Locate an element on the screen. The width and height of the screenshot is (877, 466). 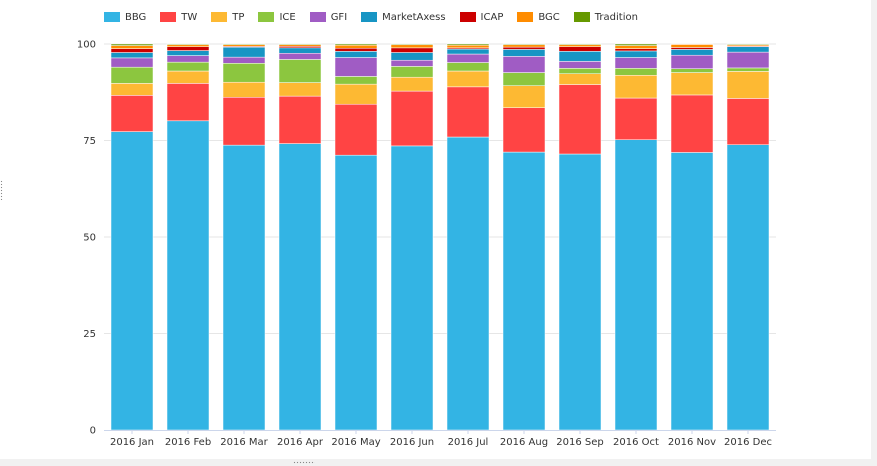
legend-item-tw: TW is located at coordinates (178, 17).